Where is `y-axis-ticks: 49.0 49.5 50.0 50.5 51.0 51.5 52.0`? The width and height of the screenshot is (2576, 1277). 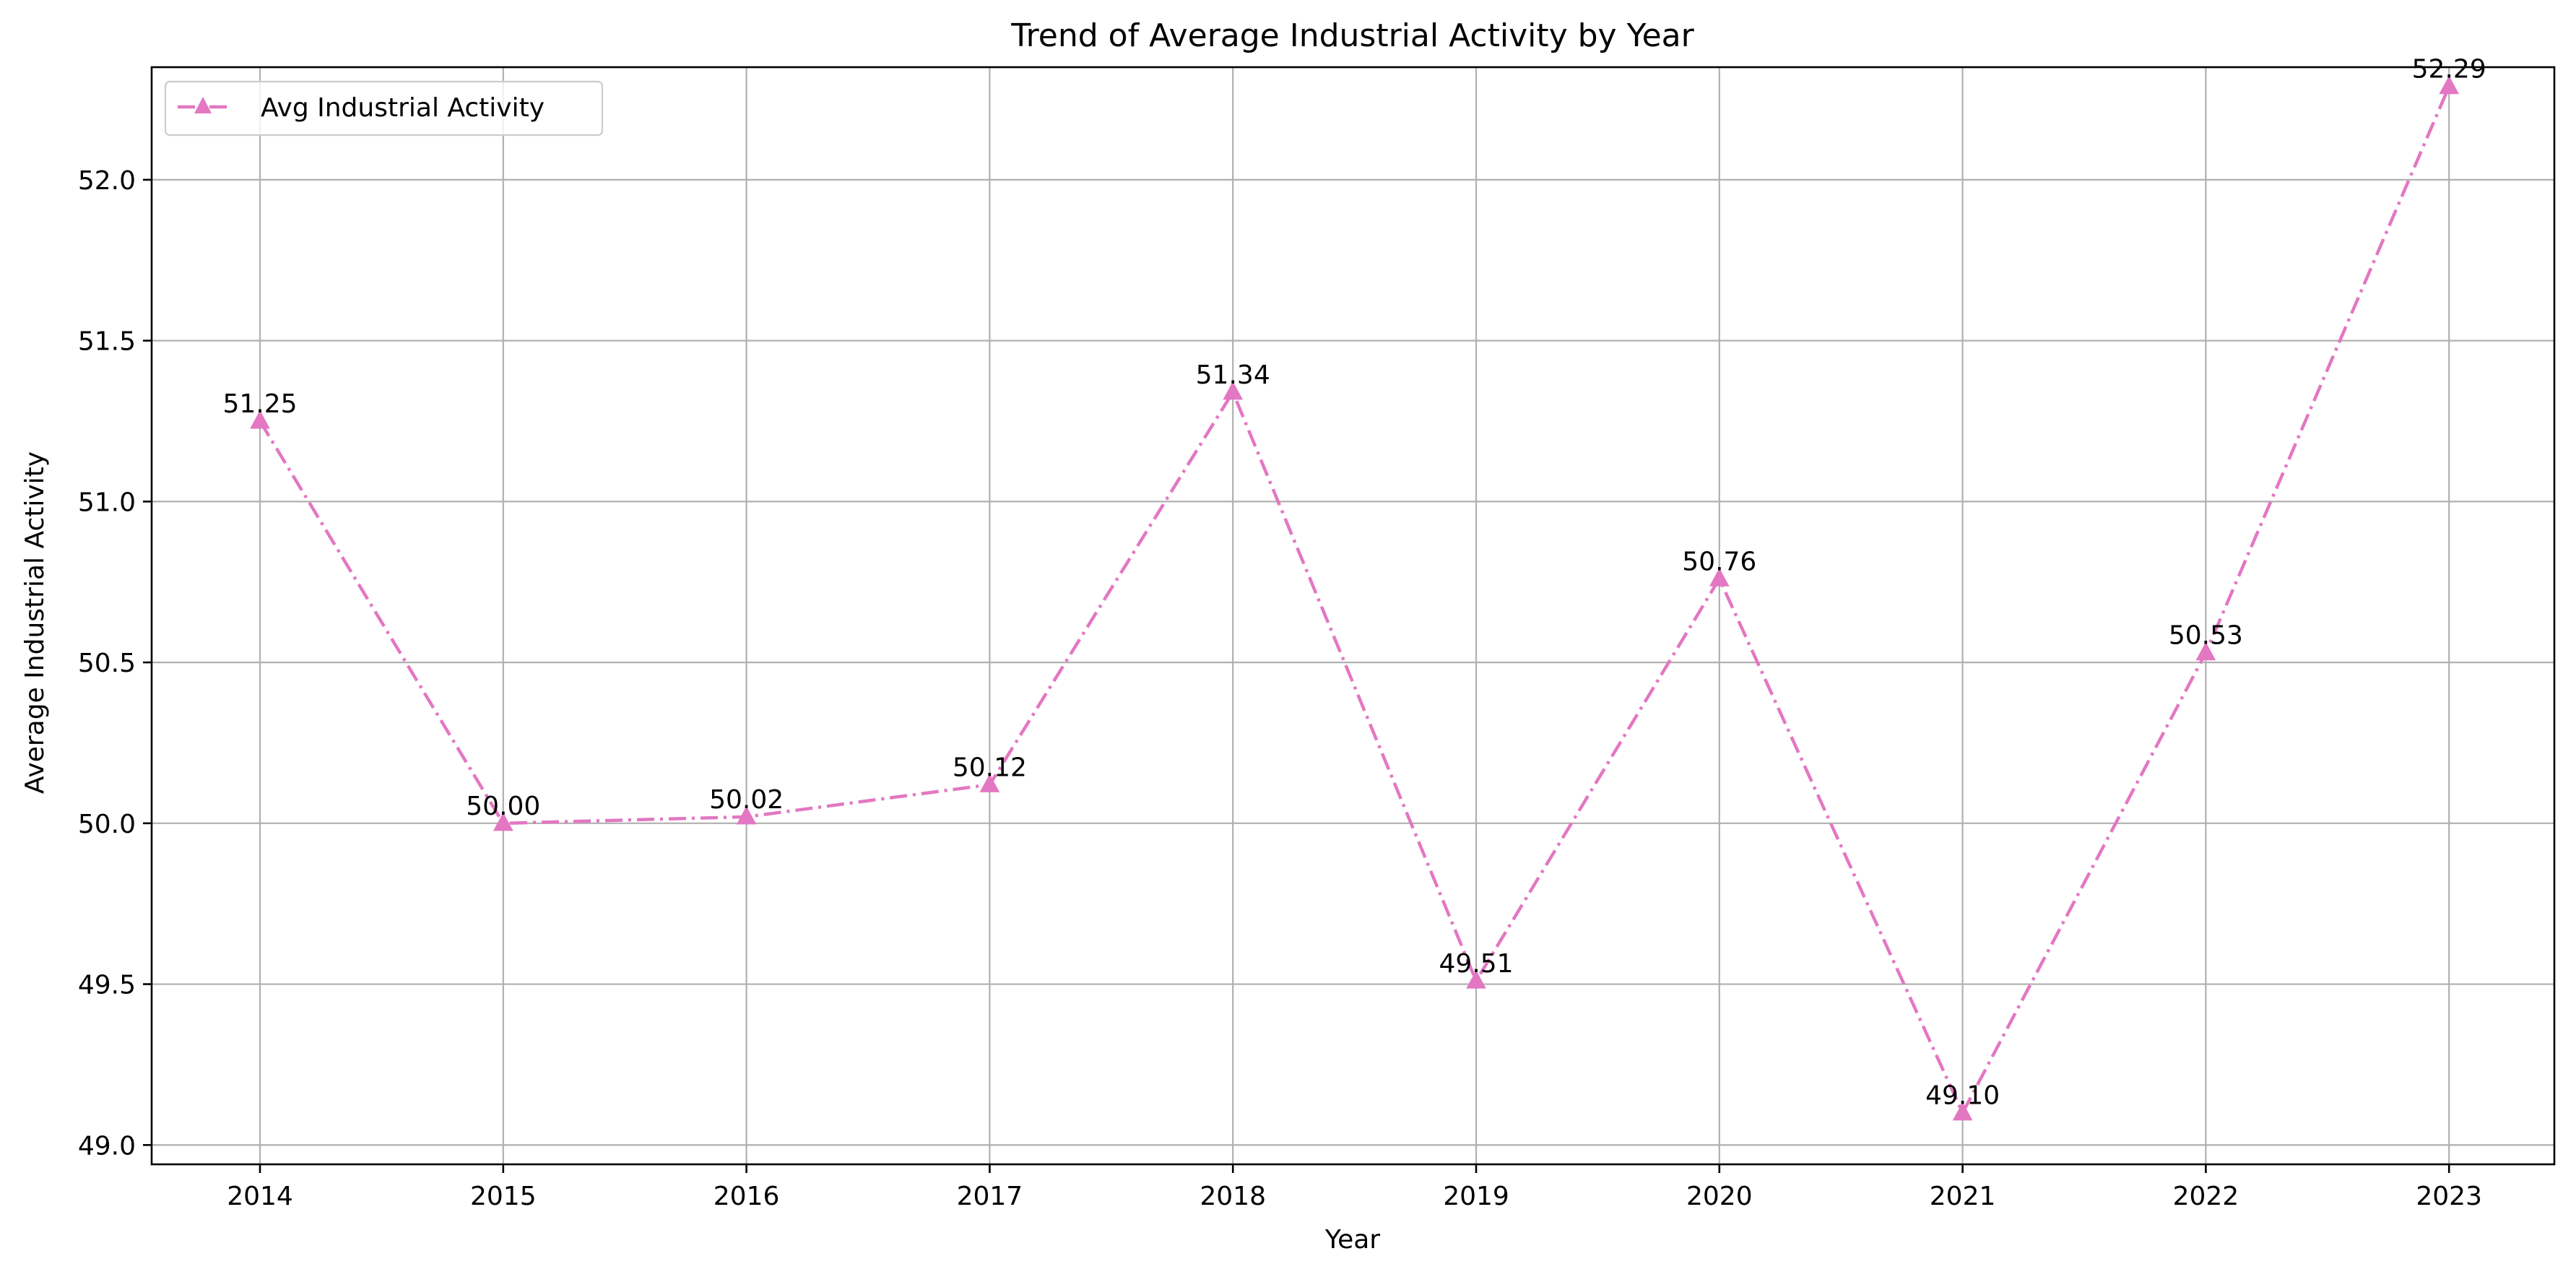
y-axis-ticks: 49.0 49.5 50.0 50.5 51.0 51.5 52.0 is located at coordinates (115, 663).